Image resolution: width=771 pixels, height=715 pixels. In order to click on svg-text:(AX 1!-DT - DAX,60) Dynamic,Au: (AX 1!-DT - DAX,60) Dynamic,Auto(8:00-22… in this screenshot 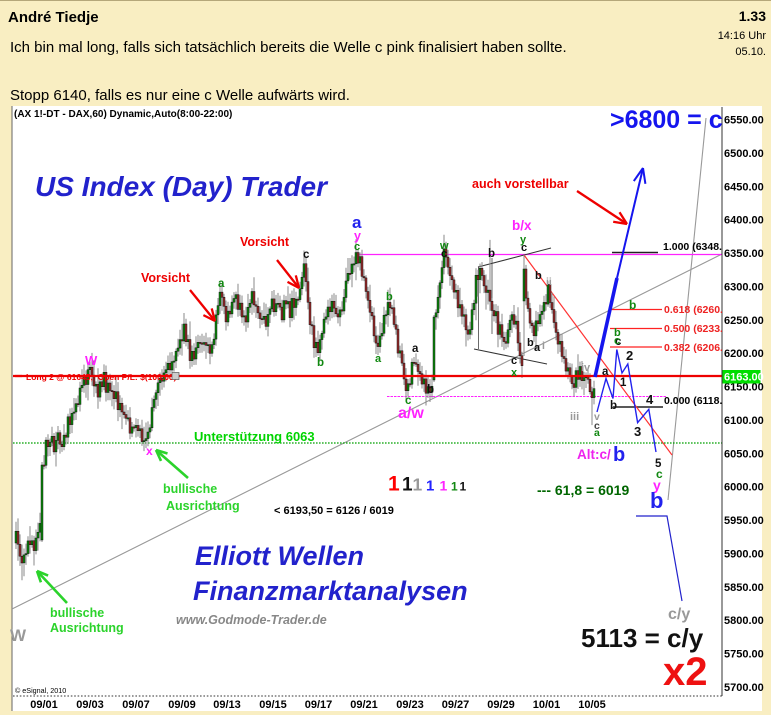, I will do `click(123, 114)`.